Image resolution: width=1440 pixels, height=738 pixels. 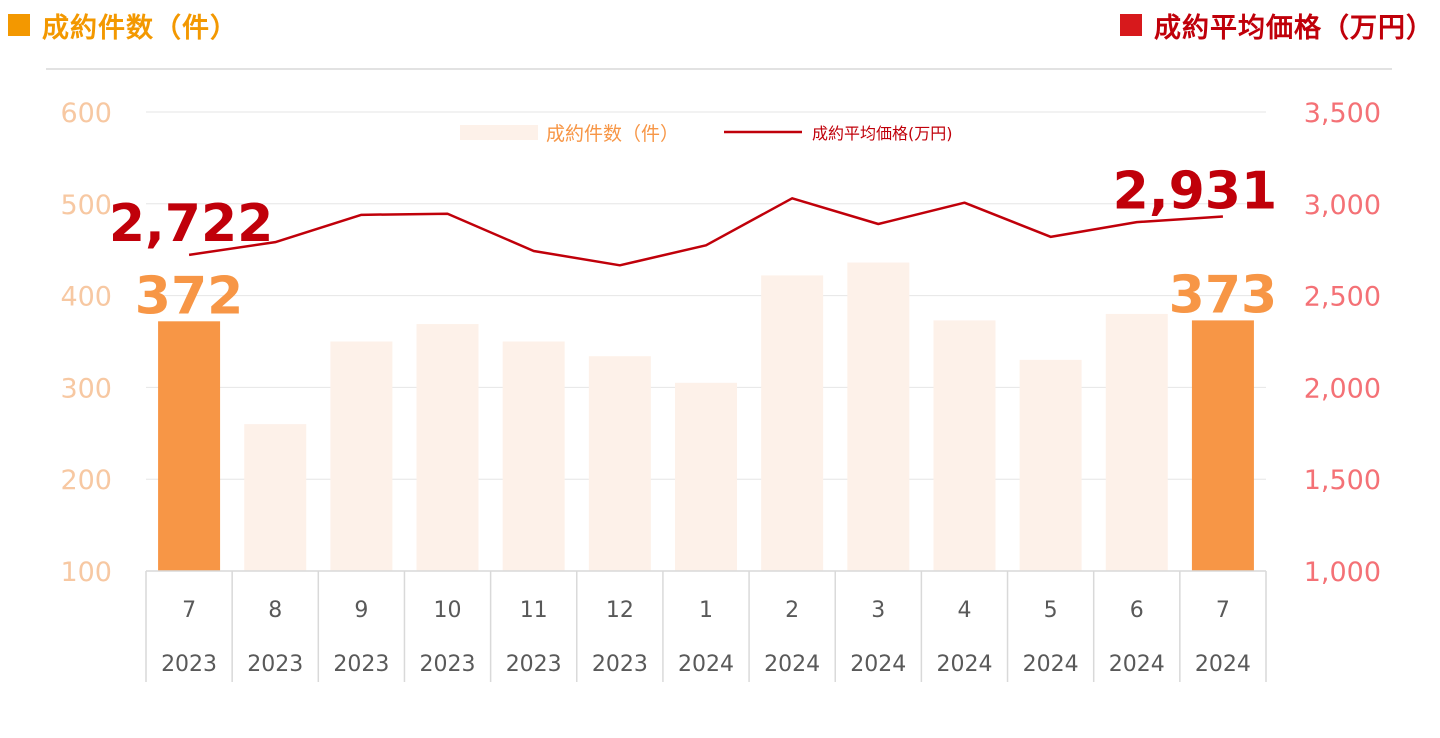 I want to click on price-line, so click(x=706, y=232).